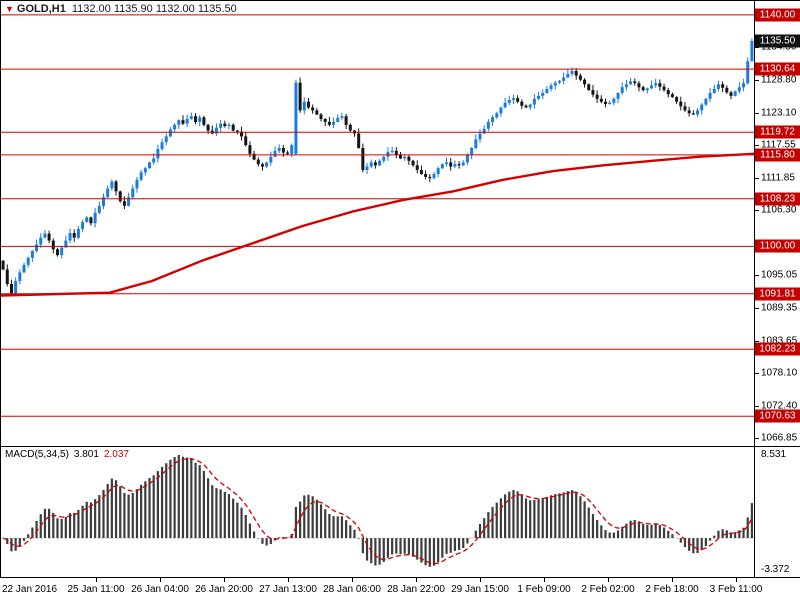 Image resolution: width=800 pixels, height=600 pixels. What do you see at coordinates (777, 15) in the screenshot?
I see `price-level-badge: 1140.00` at bounding box center [777, 15].